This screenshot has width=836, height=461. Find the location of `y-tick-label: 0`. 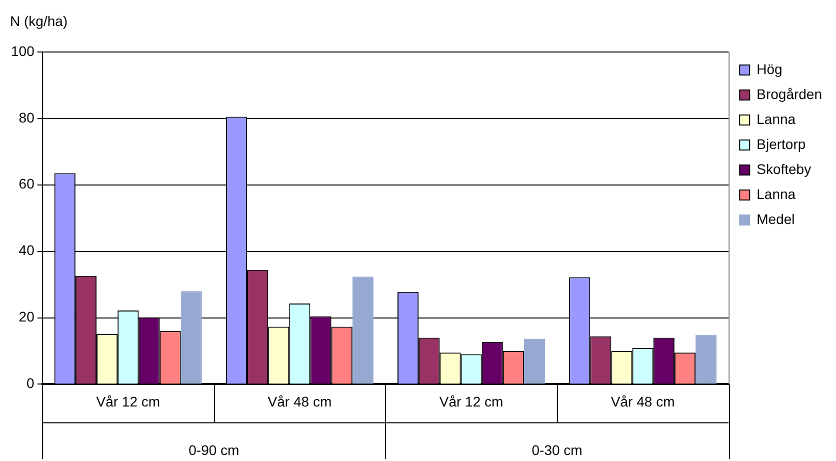

y-tick-label: 0 is located at coordinates (30, 383).